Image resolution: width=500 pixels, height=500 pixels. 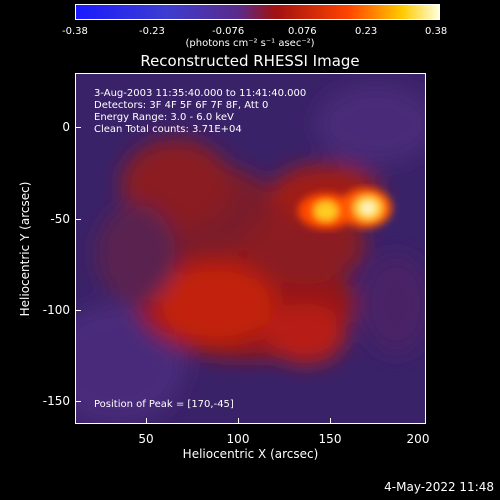 What do you see at coordinates (164, 404) in the screenshot?
I see `peak-position: Position of Peak = [170,-45]` at bounding box center [164, 404].